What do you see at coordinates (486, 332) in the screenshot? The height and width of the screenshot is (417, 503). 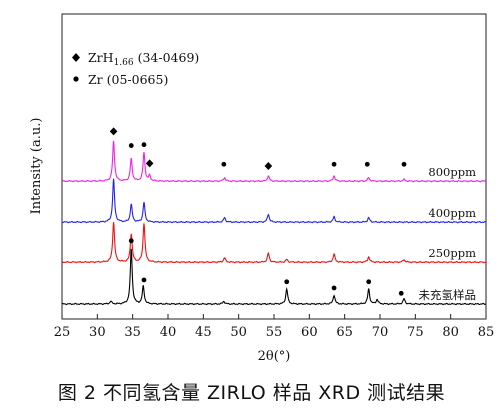 I see `x-tick-label: 85` at bounding box center [486, 332].